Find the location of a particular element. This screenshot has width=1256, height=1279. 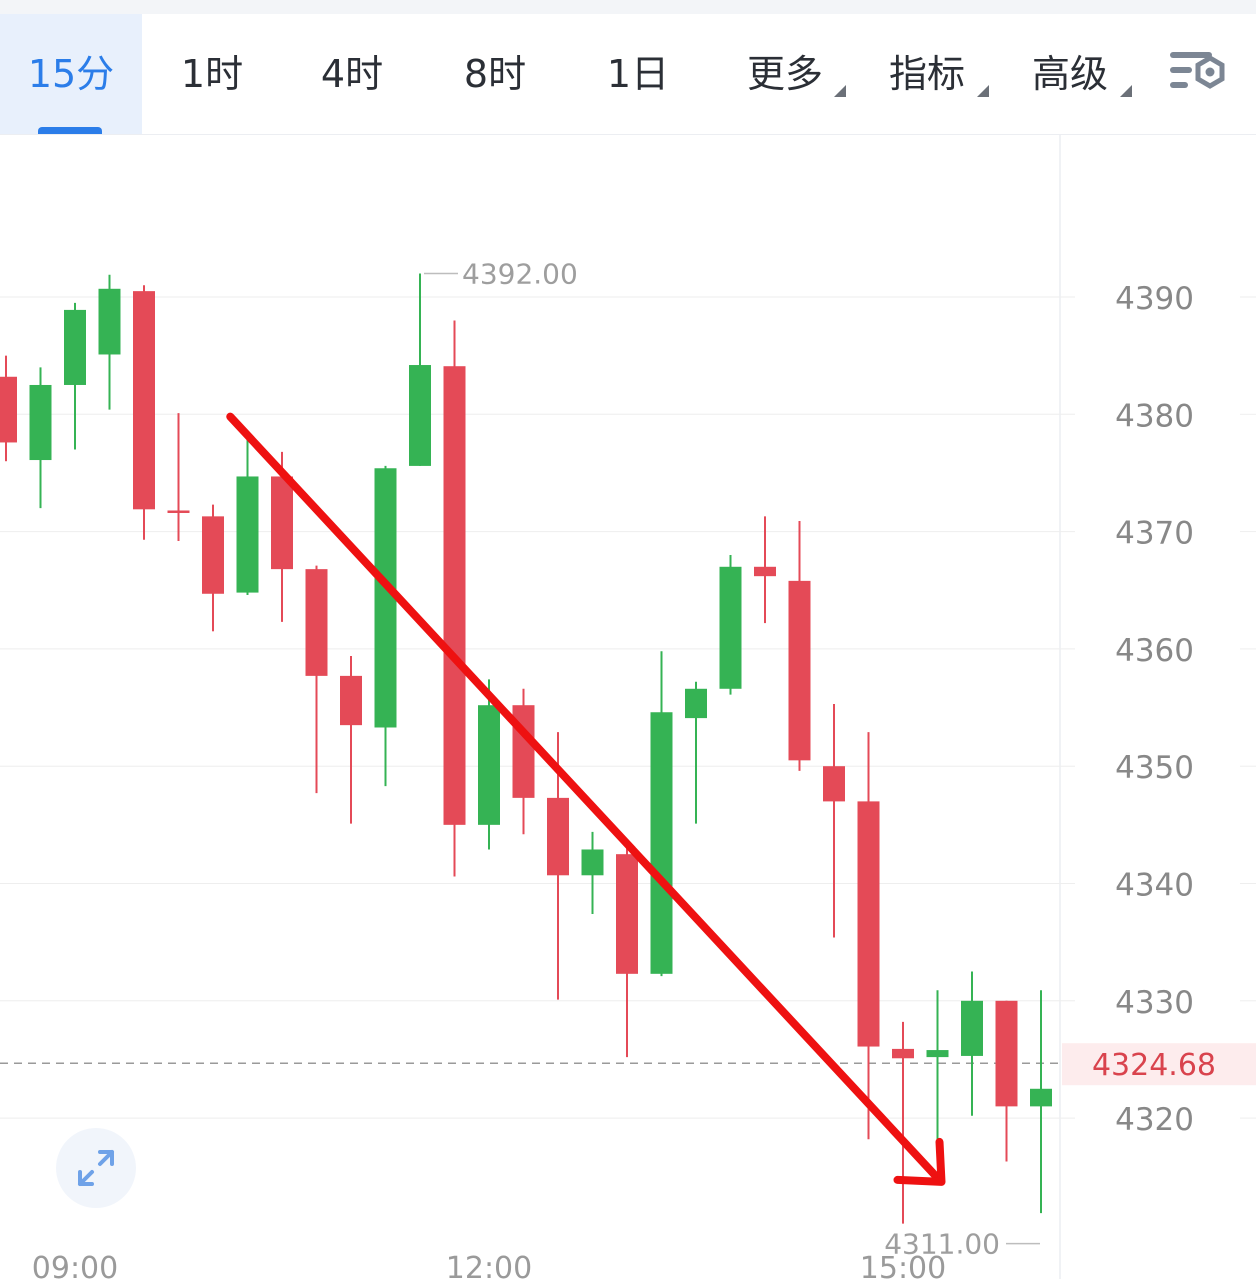

tab-advanced-dropdown: 高级 is located at coordinates (1070, 74).